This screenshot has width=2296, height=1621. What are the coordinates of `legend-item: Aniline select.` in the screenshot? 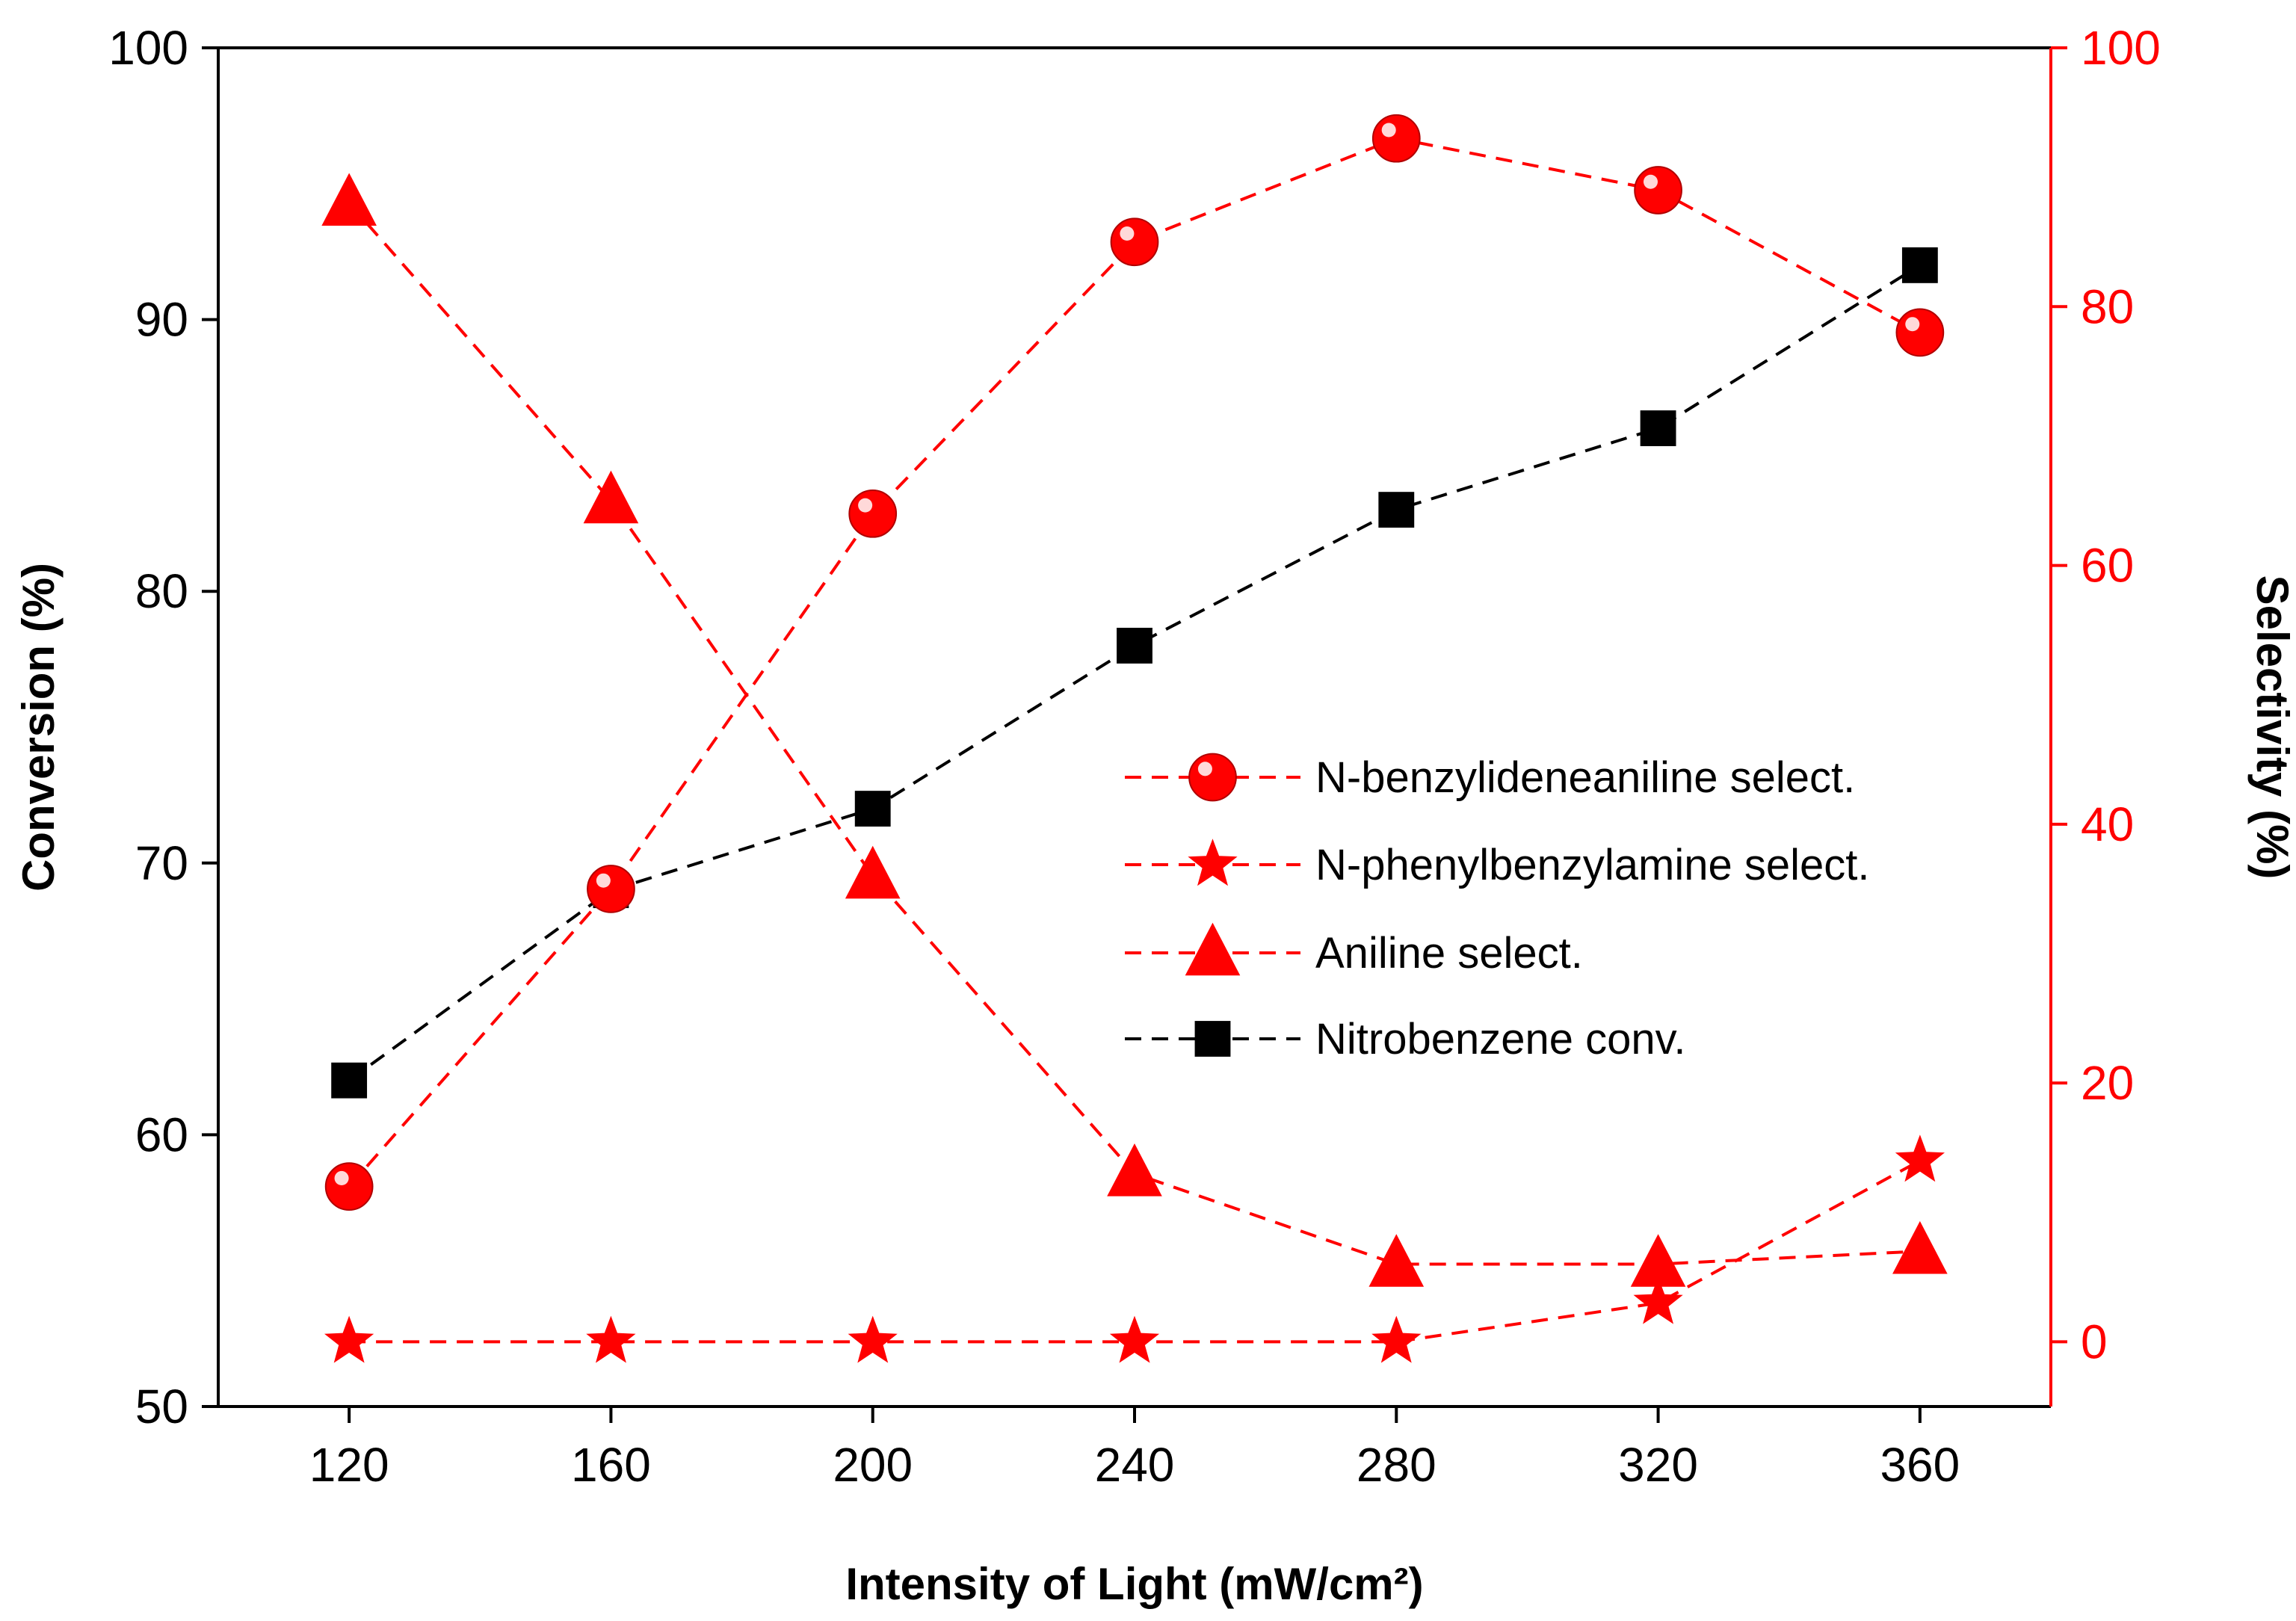 It's located at (1354, 950).